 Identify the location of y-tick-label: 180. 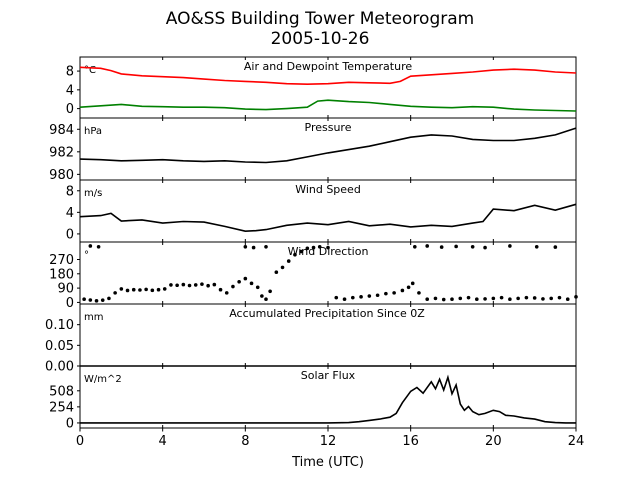
(61, 274).